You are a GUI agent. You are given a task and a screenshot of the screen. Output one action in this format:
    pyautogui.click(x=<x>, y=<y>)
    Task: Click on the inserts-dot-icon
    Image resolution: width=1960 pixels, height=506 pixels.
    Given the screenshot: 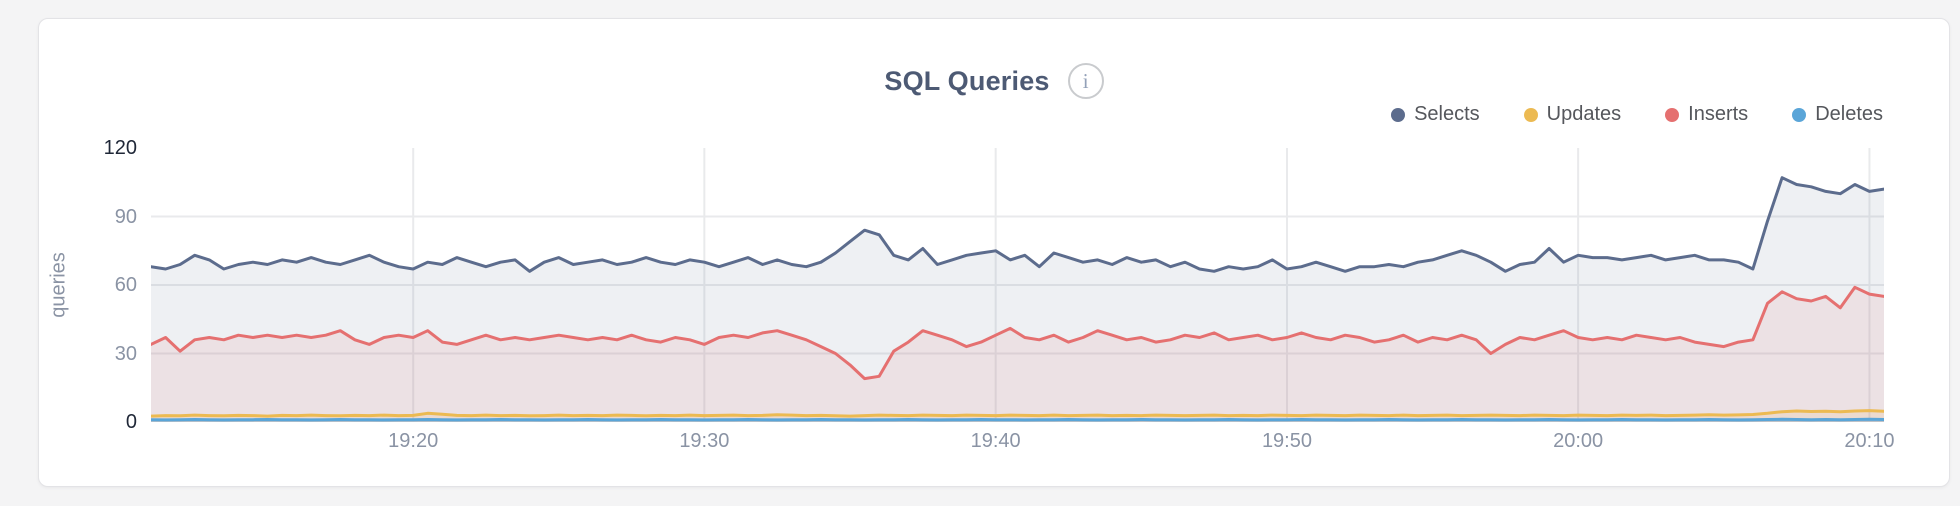 What is the action you would take?
    pyautogui.click(x=1672, y=114)
    